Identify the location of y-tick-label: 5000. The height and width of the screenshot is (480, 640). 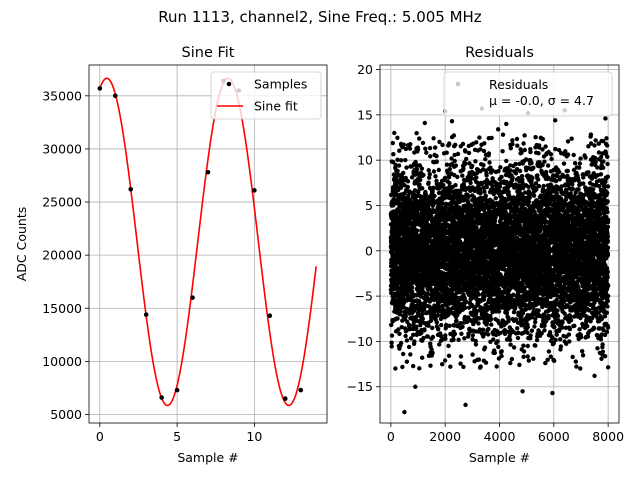
(66, 414).